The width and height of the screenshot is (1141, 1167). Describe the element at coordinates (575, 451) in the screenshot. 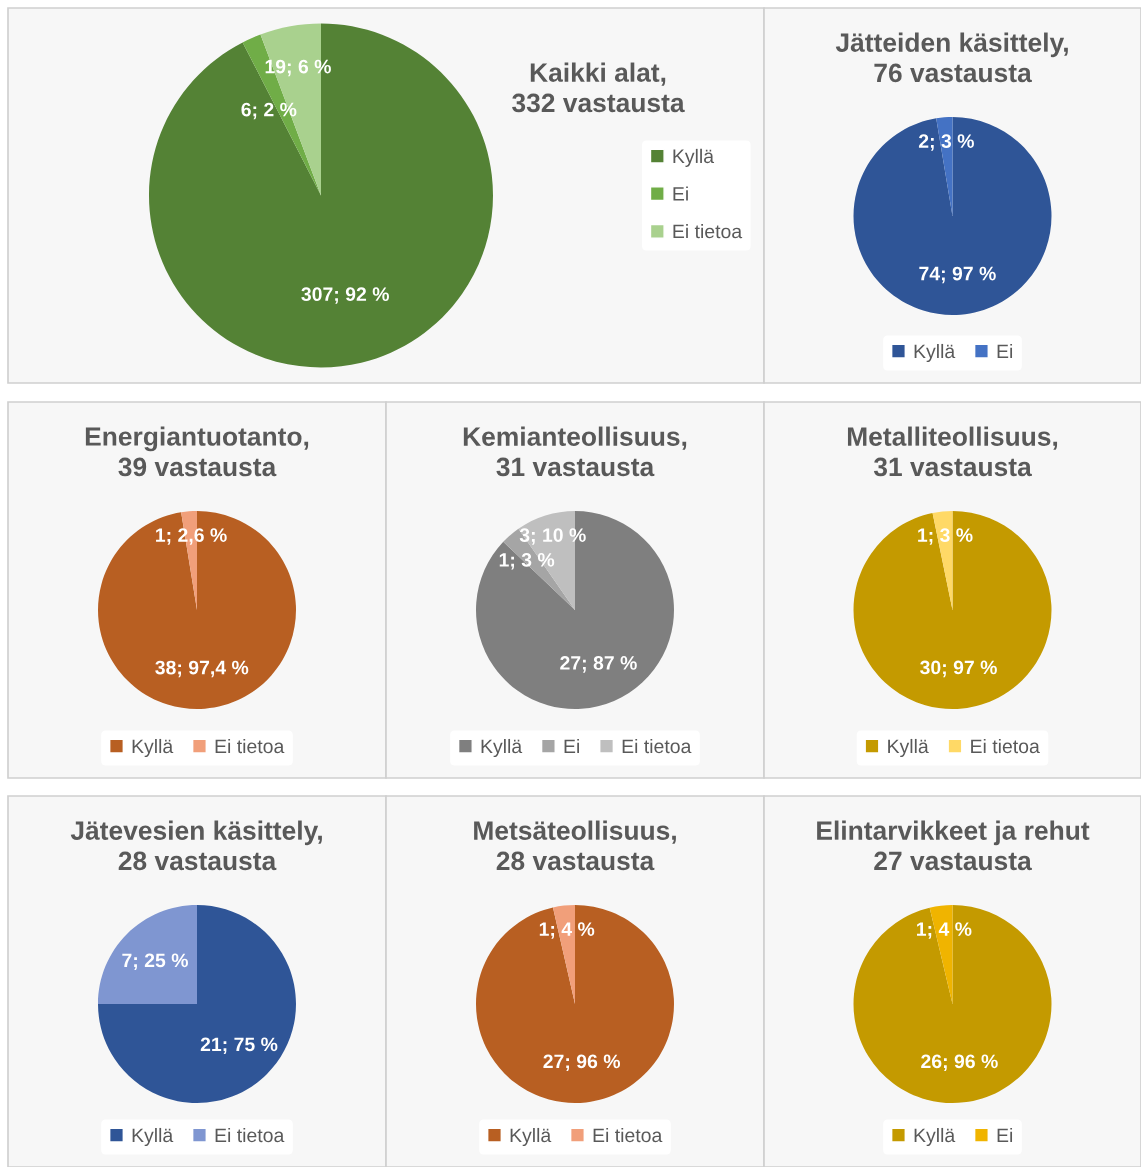

I see `chart-title: Kemianteollisuus, 31 vastausta` at that location.